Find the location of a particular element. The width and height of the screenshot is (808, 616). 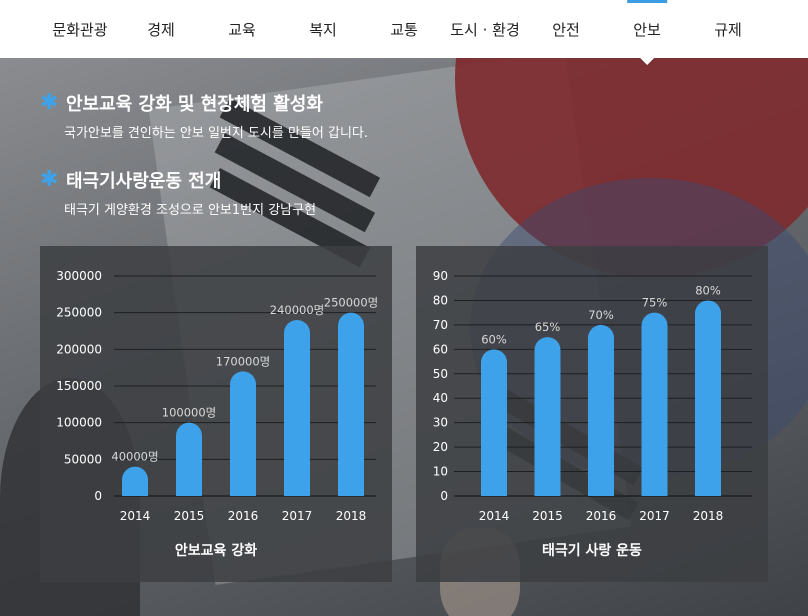

feature-title: 태극기사랑운동 전개 is located at coordinates (144, 181).